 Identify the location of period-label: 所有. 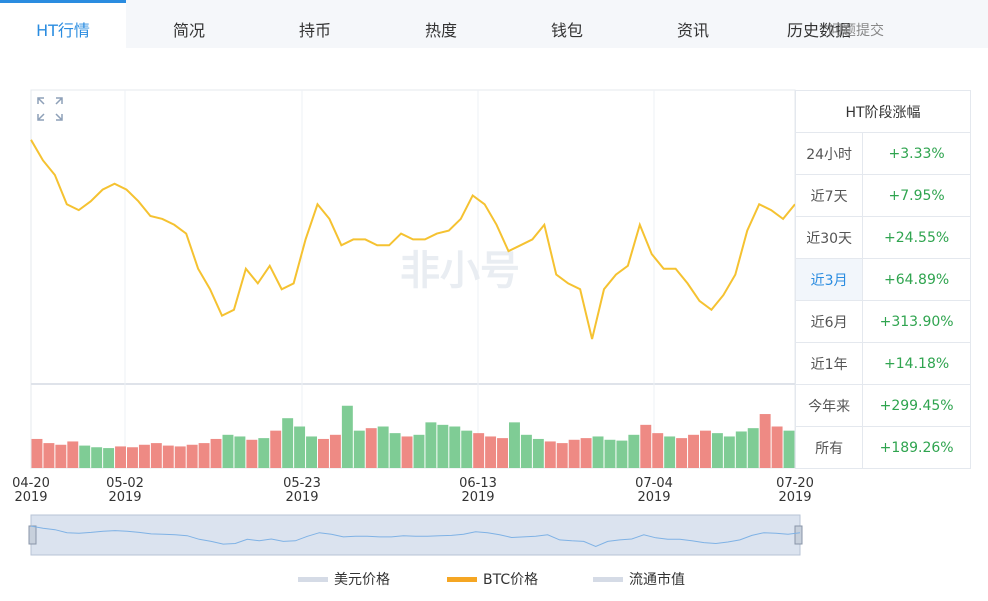
(829, 447).